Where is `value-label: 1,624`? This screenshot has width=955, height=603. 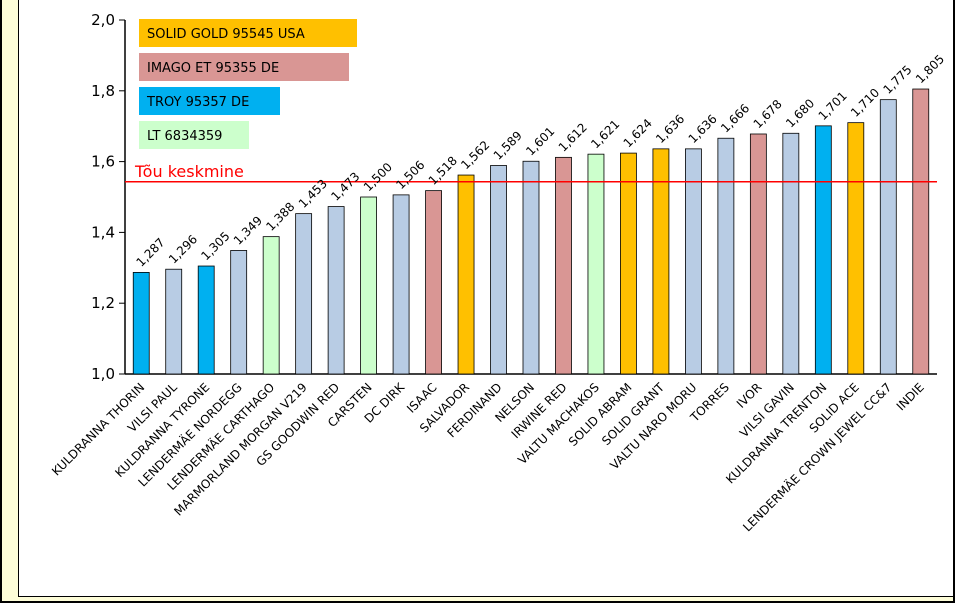
value-label: 1,624 is located at coordinates (638, 133).